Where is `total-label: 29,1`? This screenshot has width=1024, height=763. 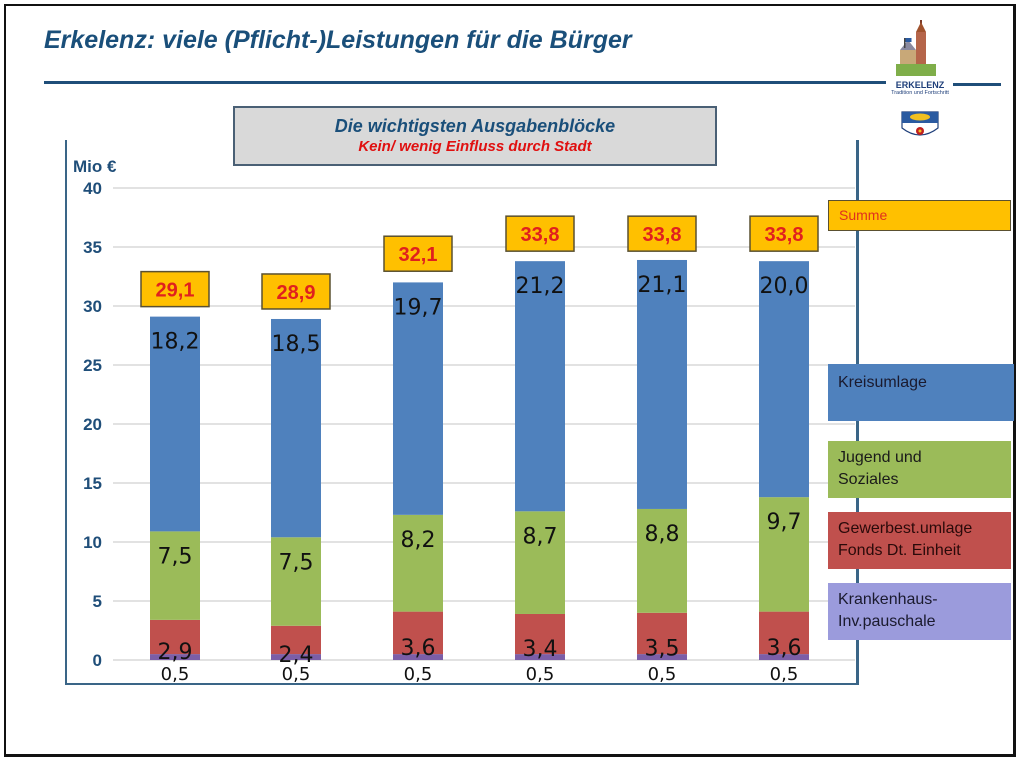
total-label: 29,1 is located at coordinates (175, 291).